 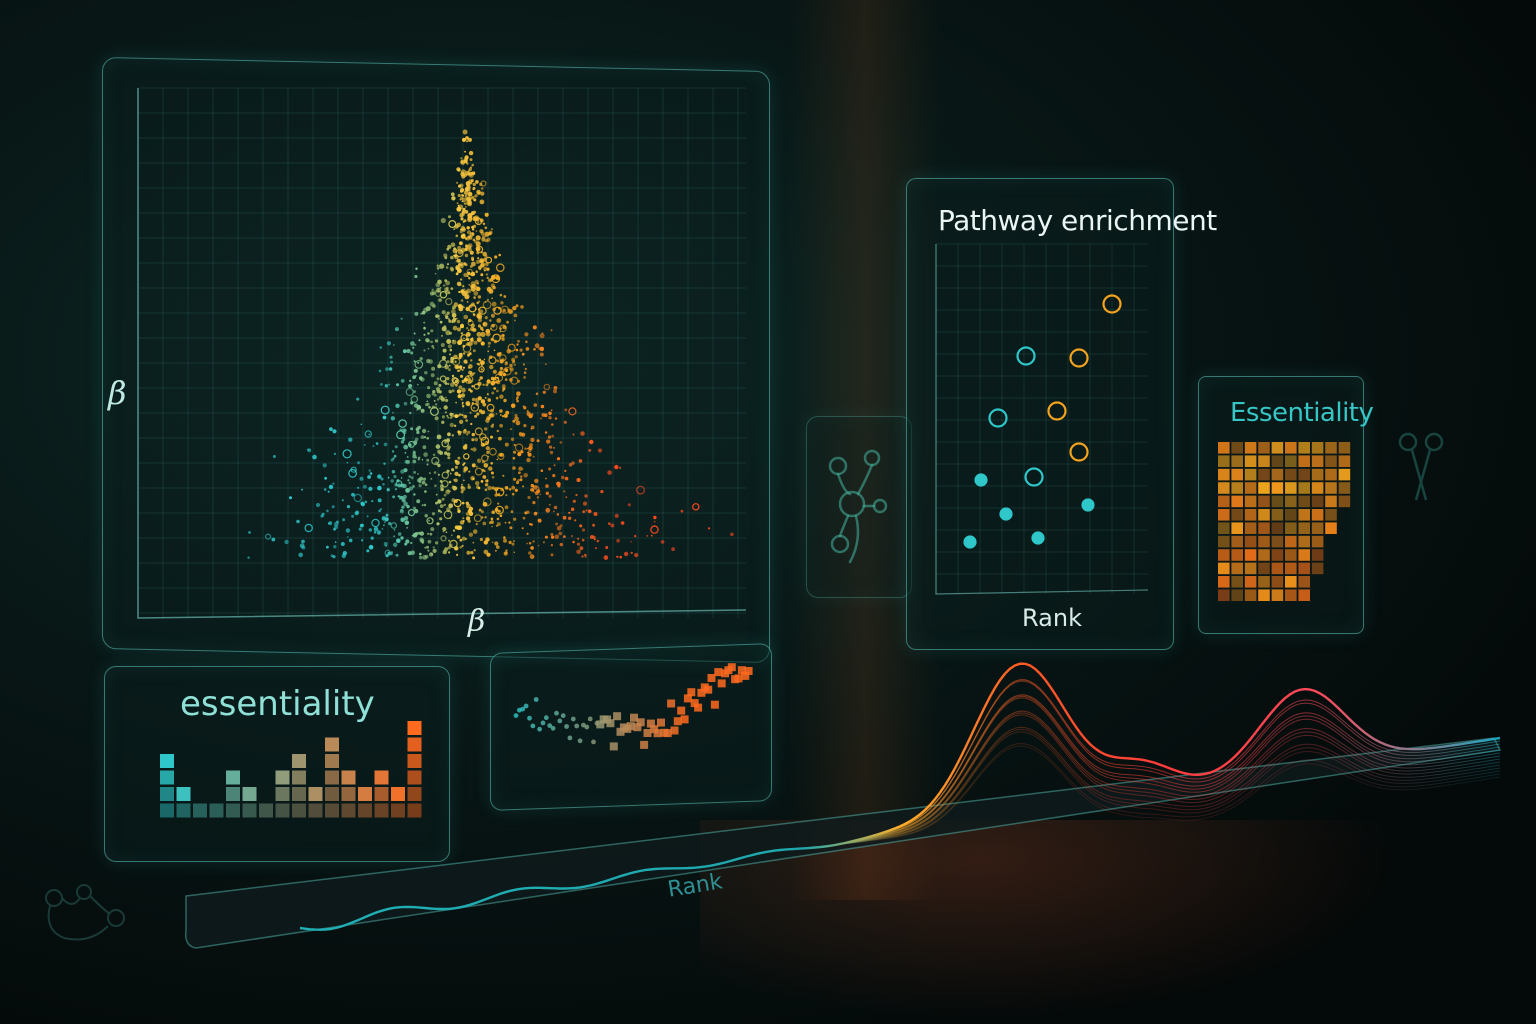 I want to click on scatter-points, so click(x=490, y=344).